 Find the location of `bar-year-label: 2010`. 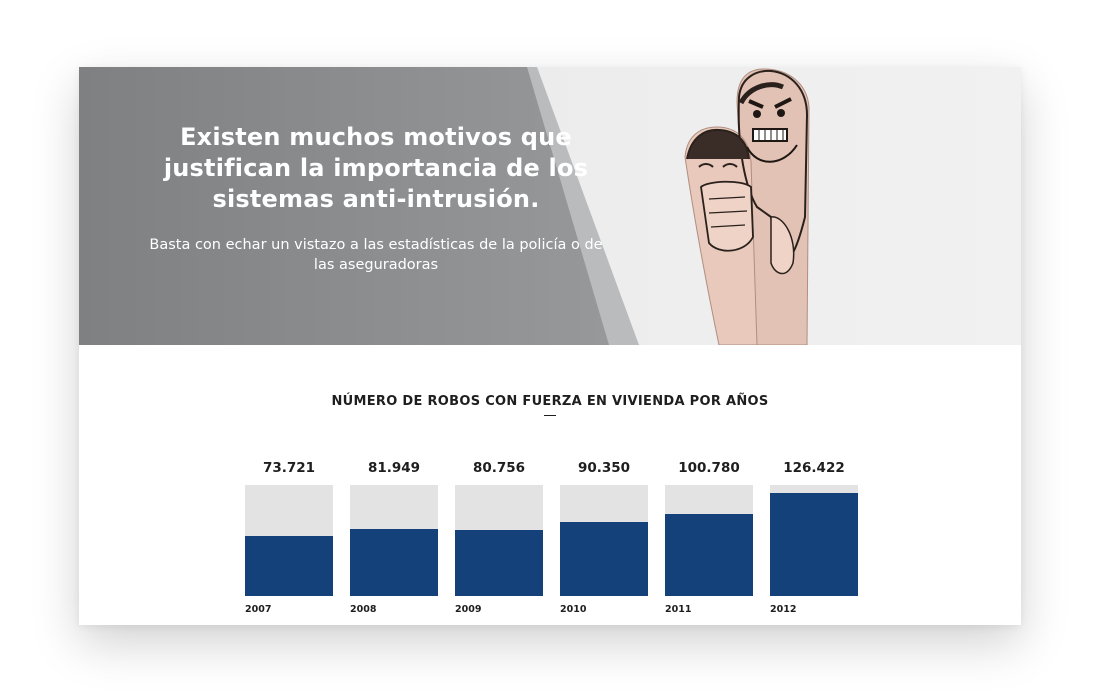

bar-year-label: 2010 is located at coordinates (573, 609).